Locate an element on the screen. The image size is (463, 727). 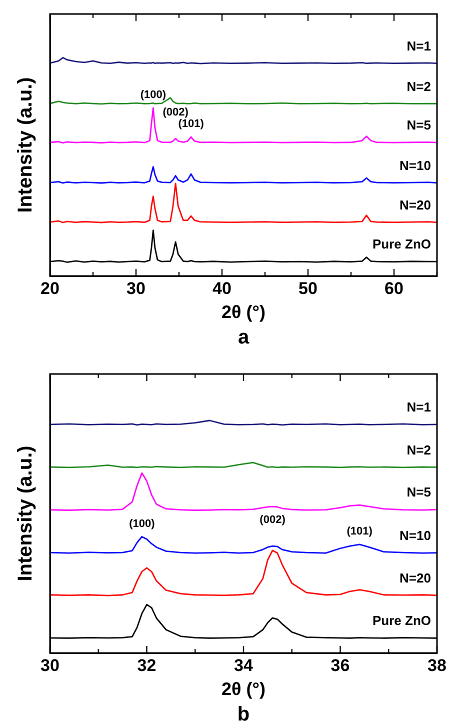
x-tick-label: 32 is located at coordinates (146, 665).